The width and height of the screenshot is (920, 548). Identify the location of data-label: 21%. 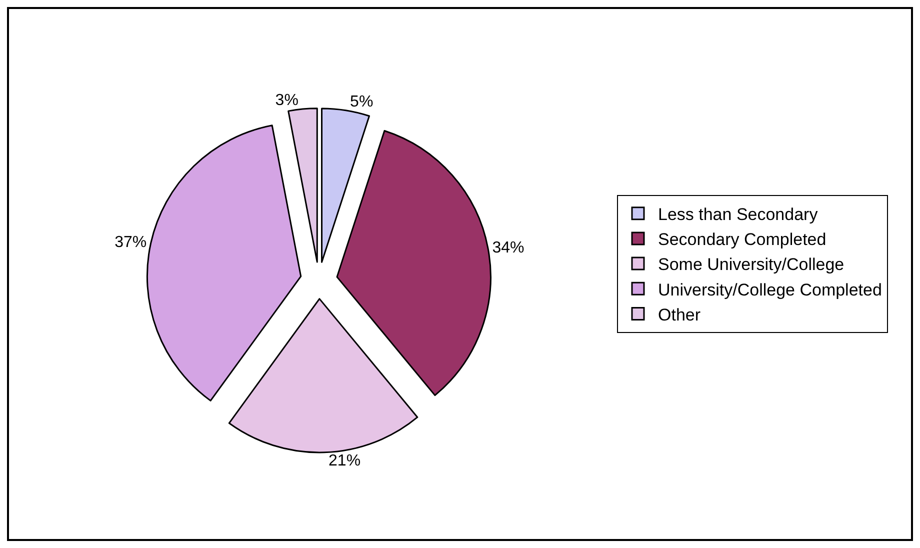
(344, 461).